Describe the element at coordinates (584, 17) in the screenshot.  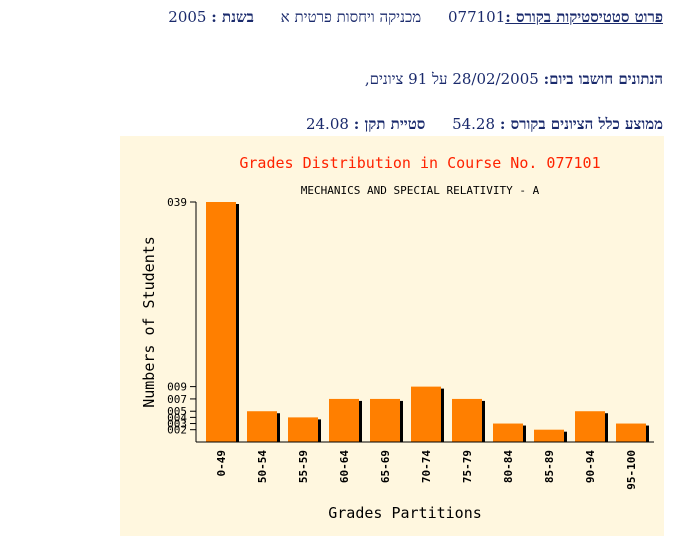
I see `course-stats-label: פרוט סטטיסטיקות בקורס :` at that location.